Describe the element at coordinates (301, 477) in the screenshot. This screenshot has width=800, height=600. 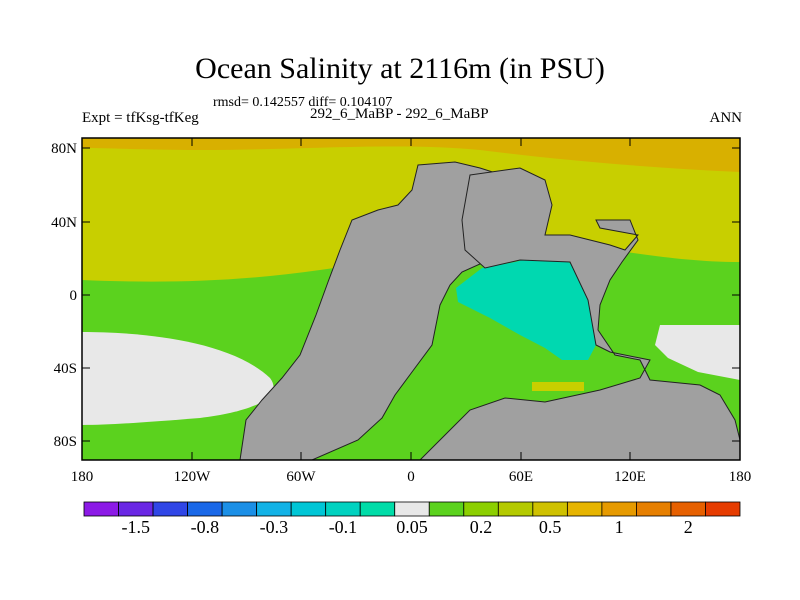
I see `lon-tick-60w: 60W` at that location.